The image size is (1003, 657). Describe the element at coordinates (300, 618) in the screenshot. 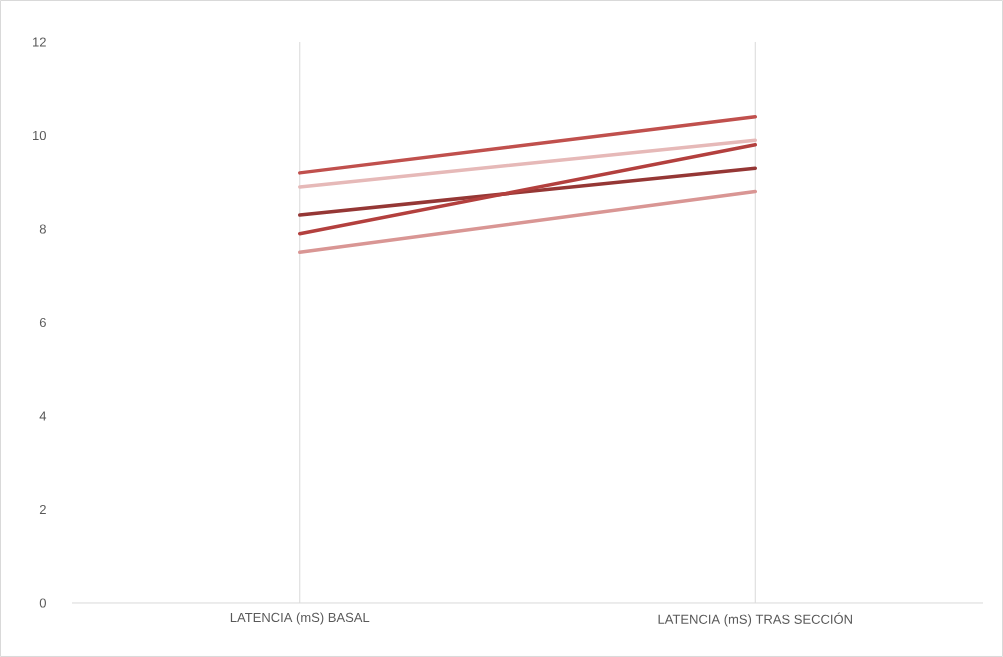

I see `x-tick-label: LATENCIA (mS) BASAL` at that location.